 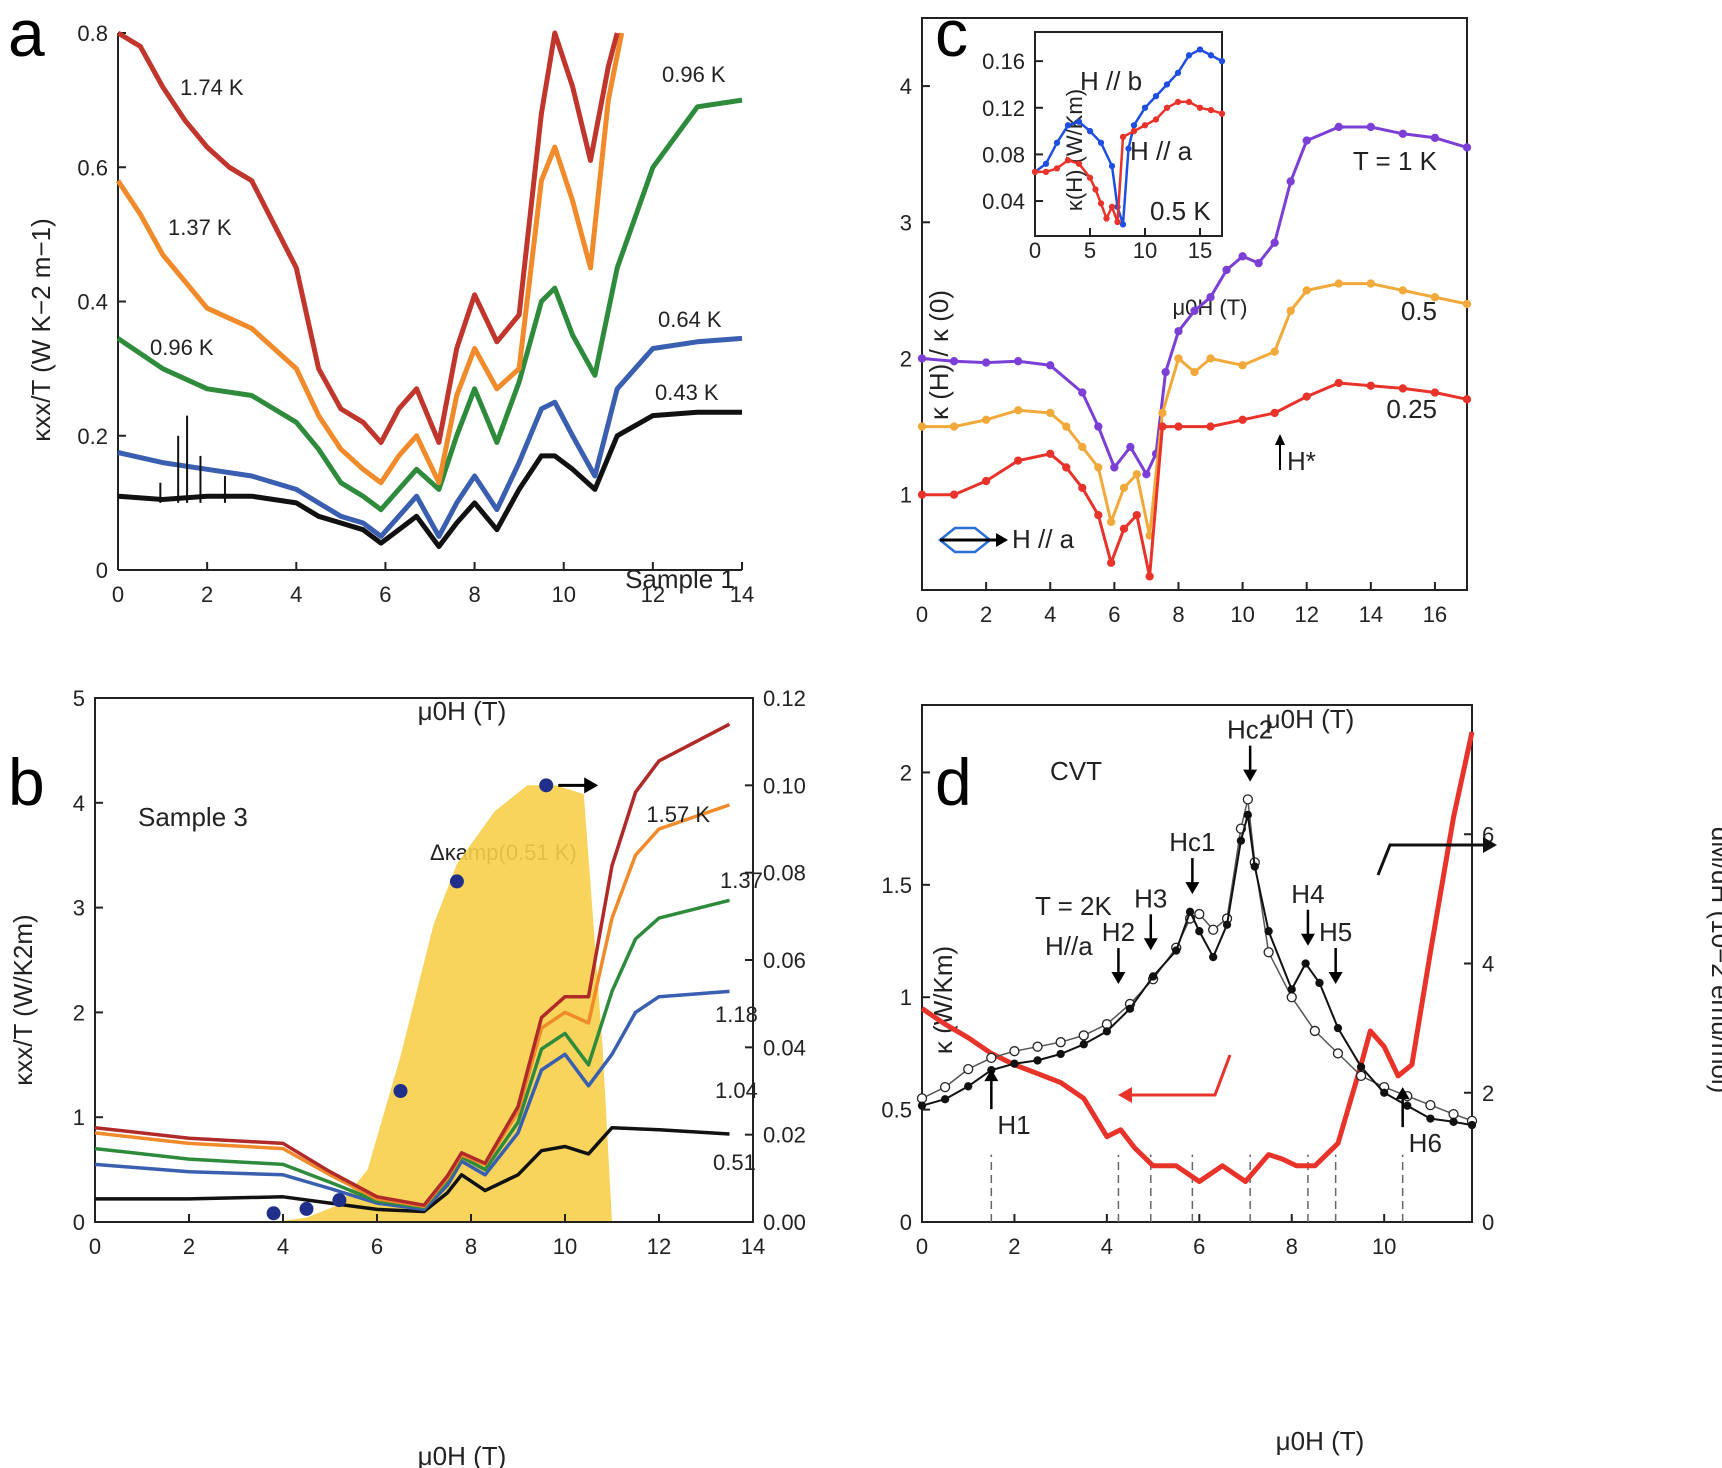 I want to click on panel-d-xtick-label: 10, so click(x=1384, y=1246).